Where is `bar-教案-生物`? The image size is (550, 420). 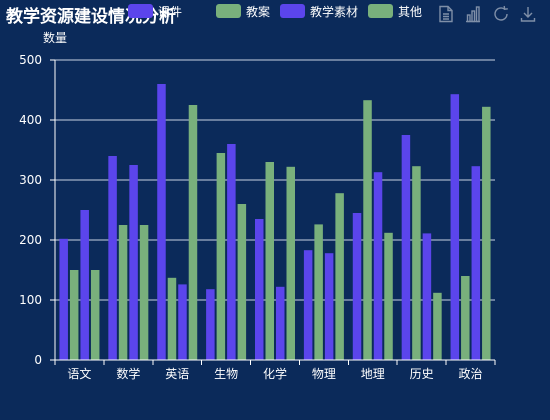
bar-教案-生物 is located at coordinates (221, 256).